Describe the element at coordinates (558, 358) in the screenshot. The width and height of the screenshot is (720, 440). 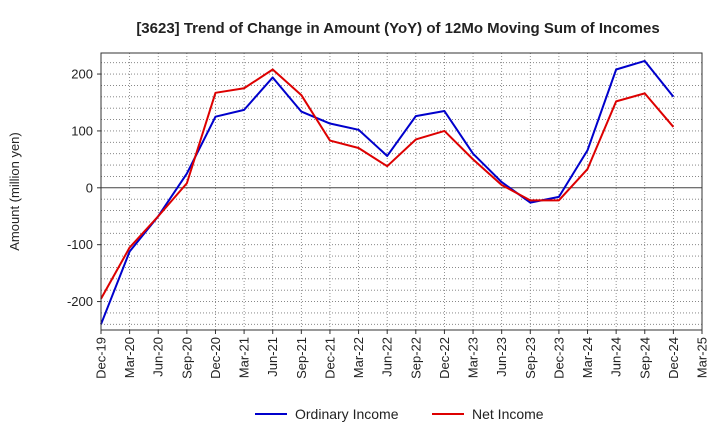
I see `x-tick-label: Dec-23` at that location.